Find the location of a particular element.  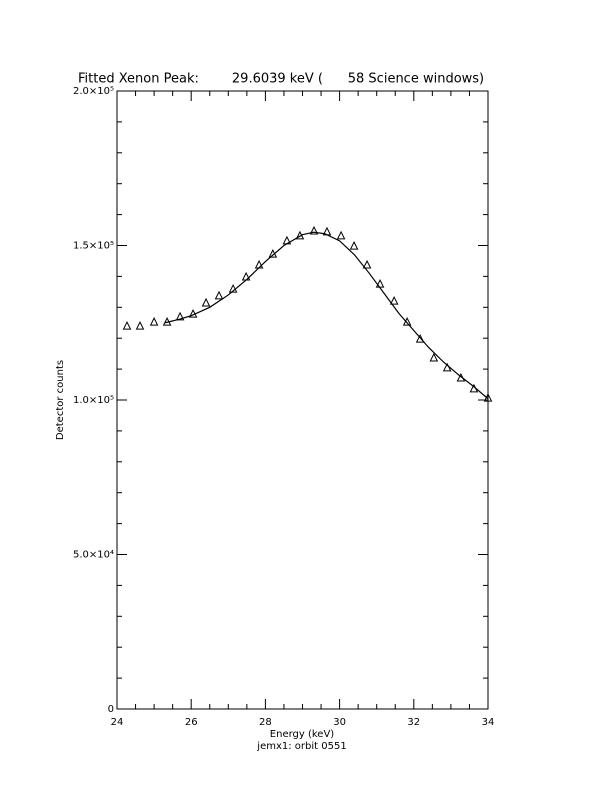

x-tick-label: 24 is located at coordinates (117, 722).